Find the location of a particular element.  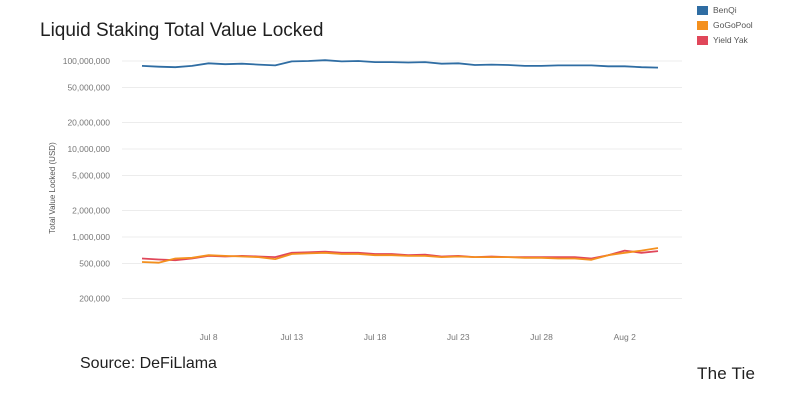

legend: BenQi GoGoPool Yield Yak is located at coordinates (725, 26).